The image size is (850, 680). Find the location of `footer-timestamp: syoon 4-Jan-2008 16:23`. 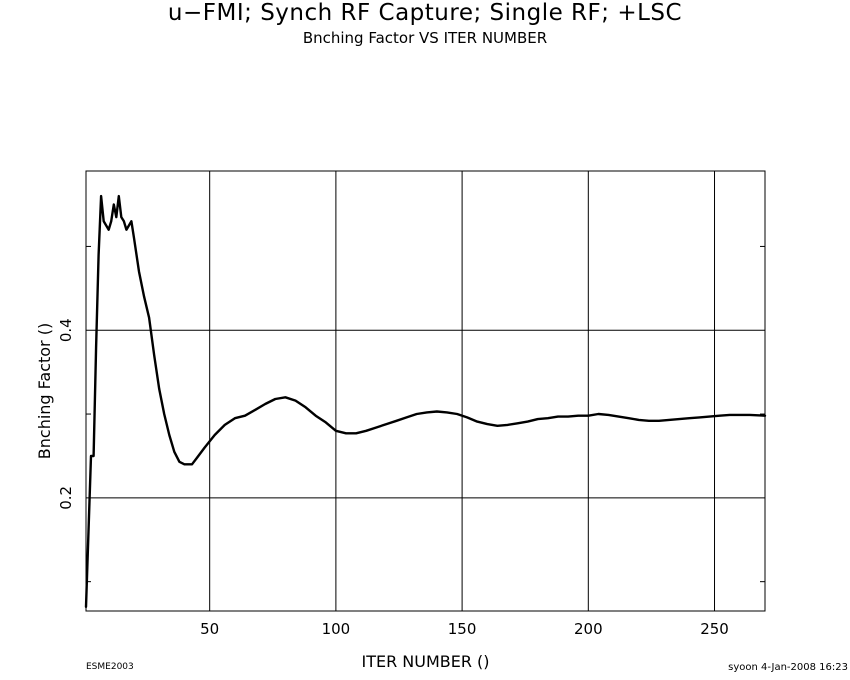

footer-timestamp: syoon 4-Jan-2008 16:23 is located at coordinates (788, 667).